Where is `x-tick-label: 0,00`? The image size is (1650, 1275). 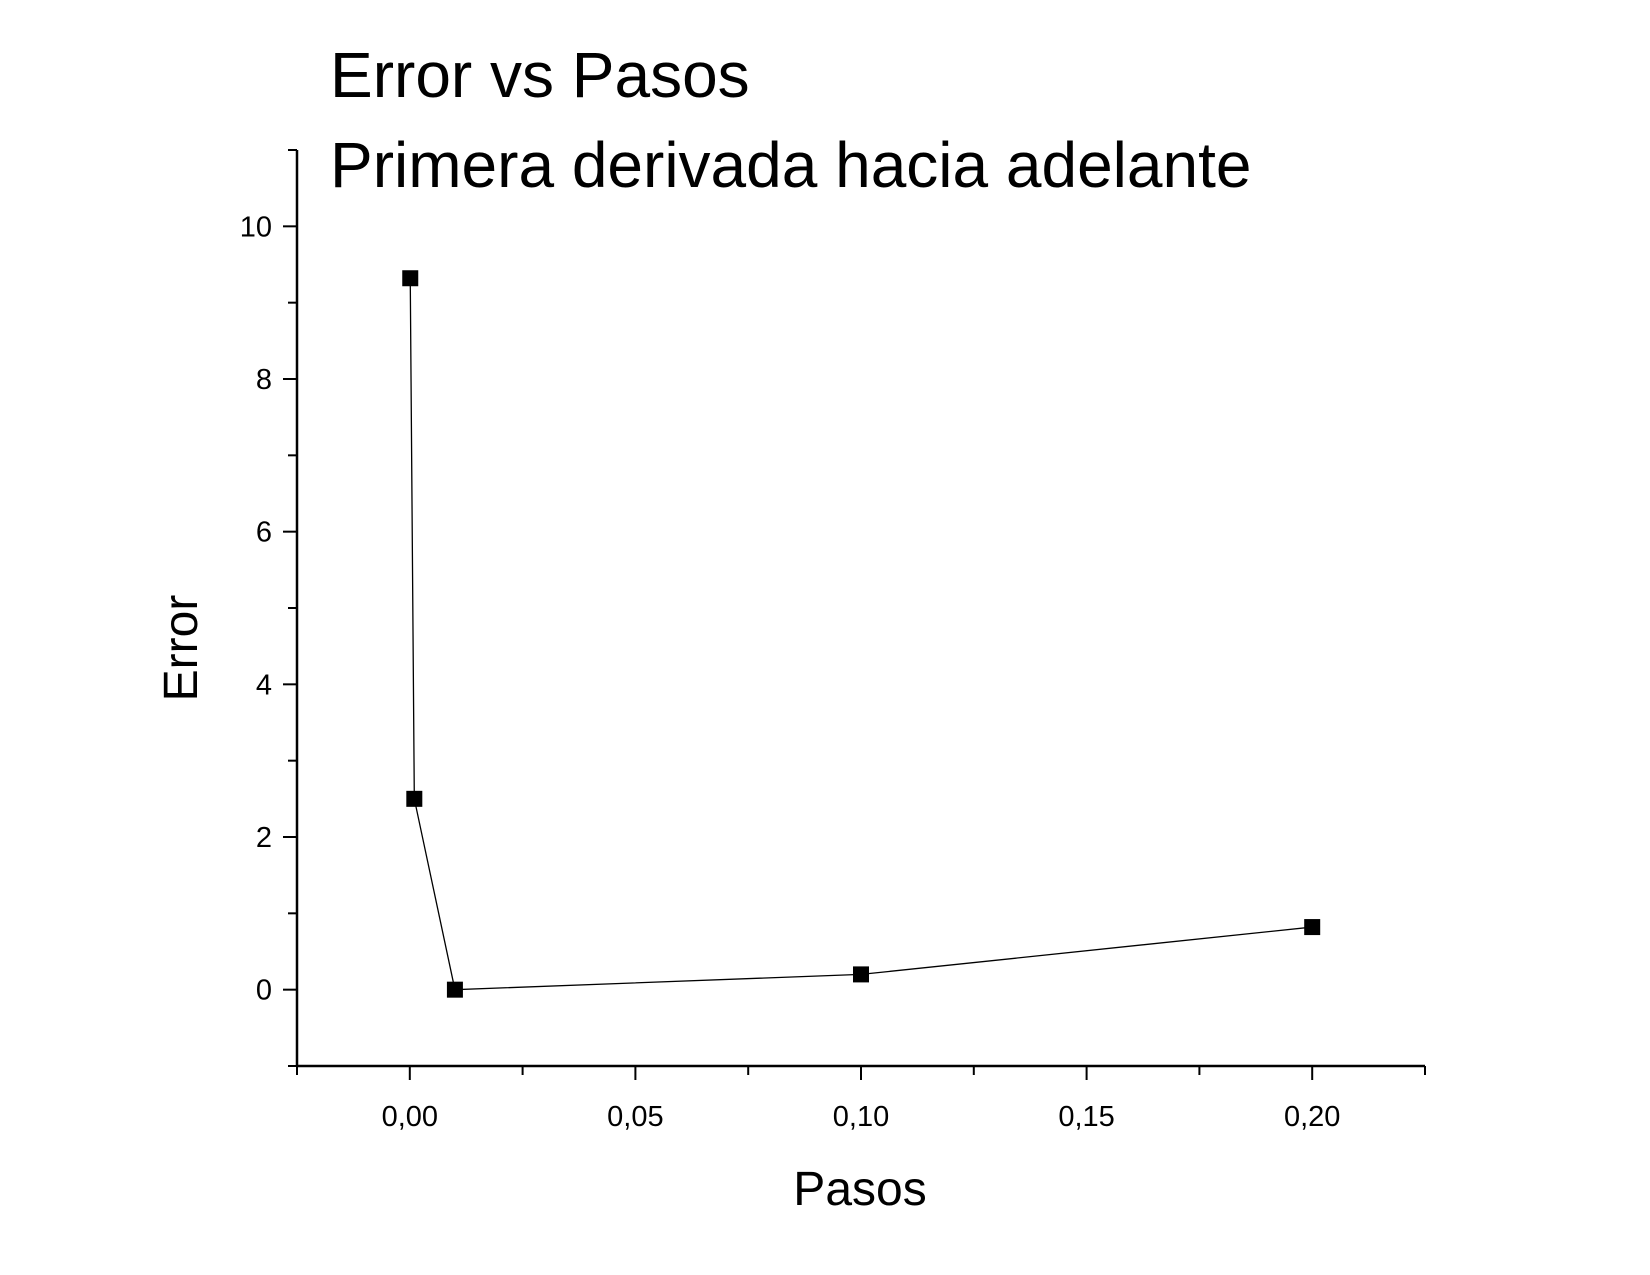
x-tick-label: 0,00 is located at coordinates (410, 1117).